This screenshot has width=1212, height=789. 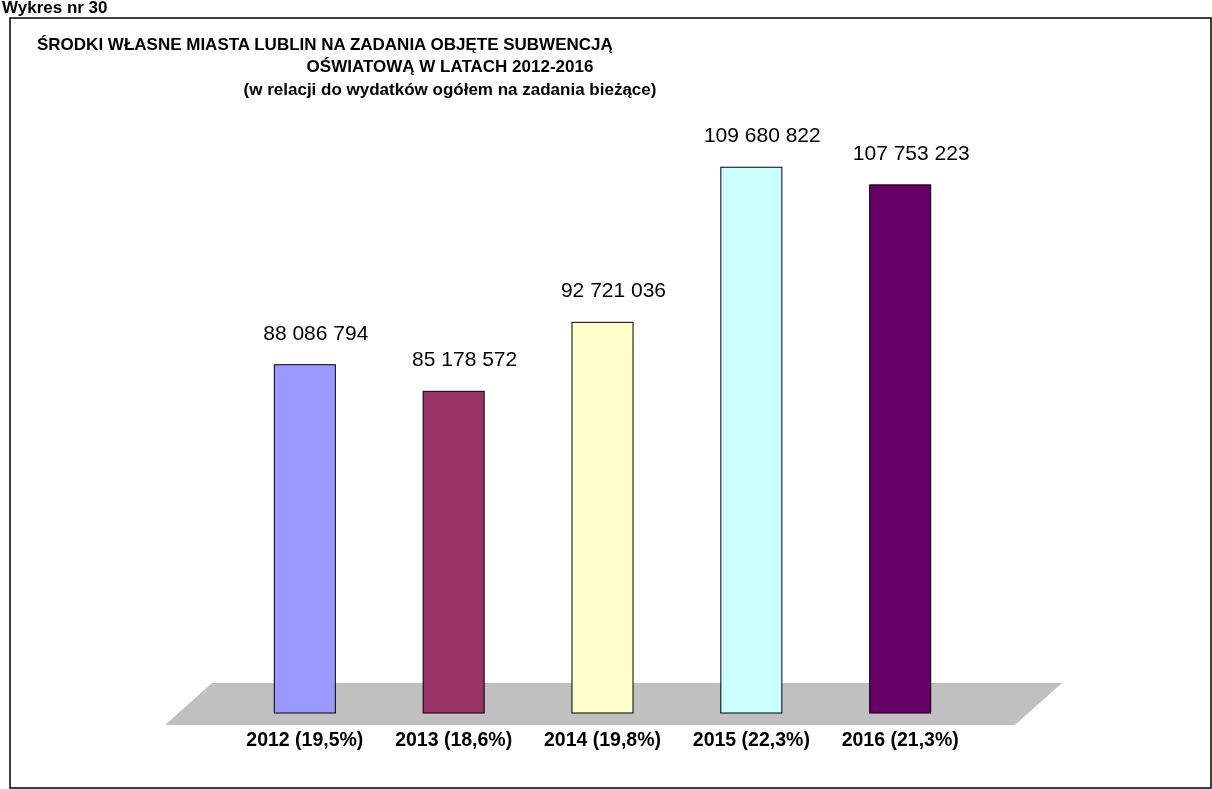 I want to click on text: Wykres nr 30, so click(x=55, y=8).